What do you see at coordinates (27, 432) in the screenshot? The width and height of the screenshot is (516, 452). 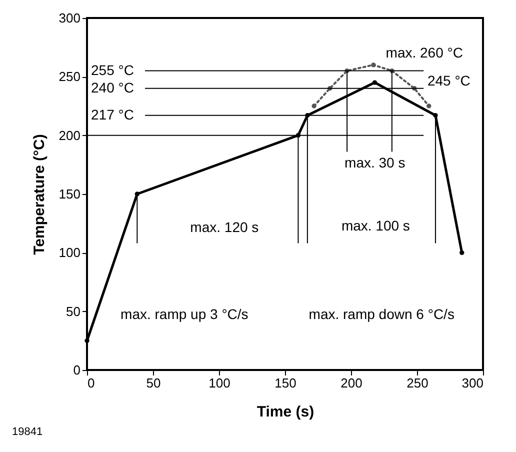 I see `text: 19841` at bounding box center [27, 432].